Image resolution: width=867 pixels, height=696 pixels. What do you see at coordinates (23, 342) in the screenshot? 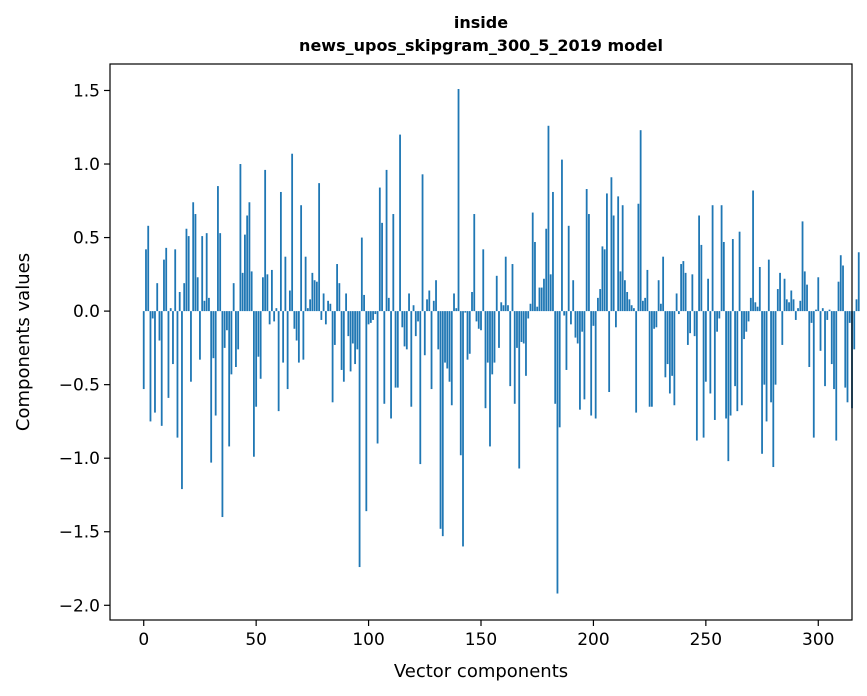
I see `y-axis-label: Components values` at bounding box center [23, 342].